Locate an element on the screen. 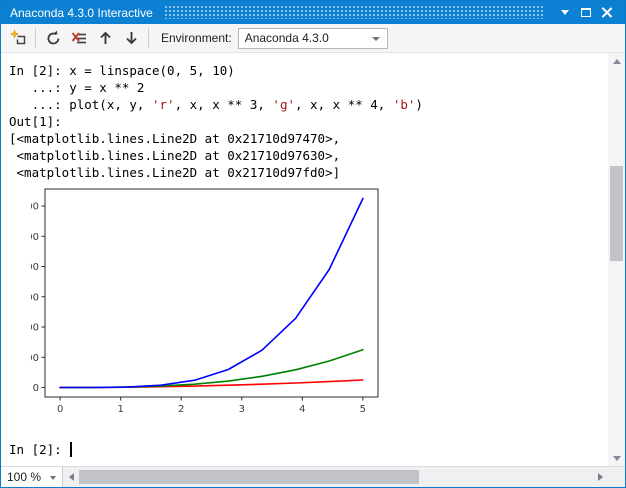 This screenshot has height=488, width=626. horizontal-scroll-track is located at coordinates (335, 477).